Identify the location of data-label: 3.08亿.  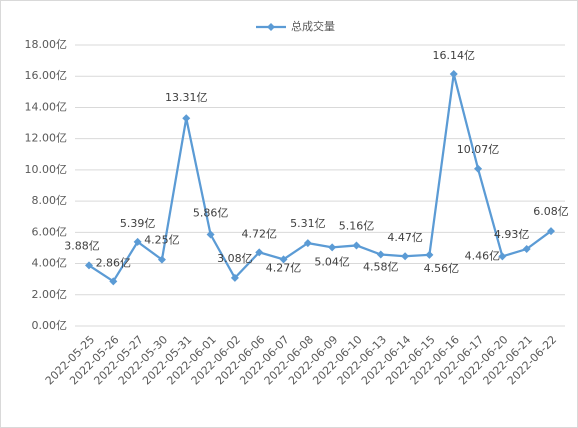
(235, 258).